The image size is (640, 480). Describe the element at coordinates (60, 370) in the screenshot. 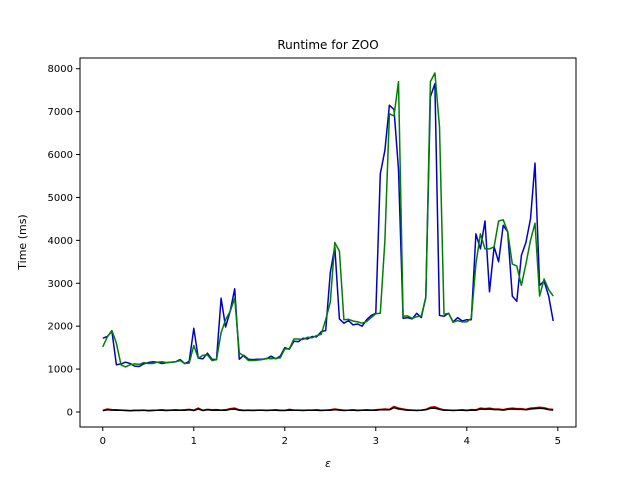

I see `y-tick-label: 1000` at that location.